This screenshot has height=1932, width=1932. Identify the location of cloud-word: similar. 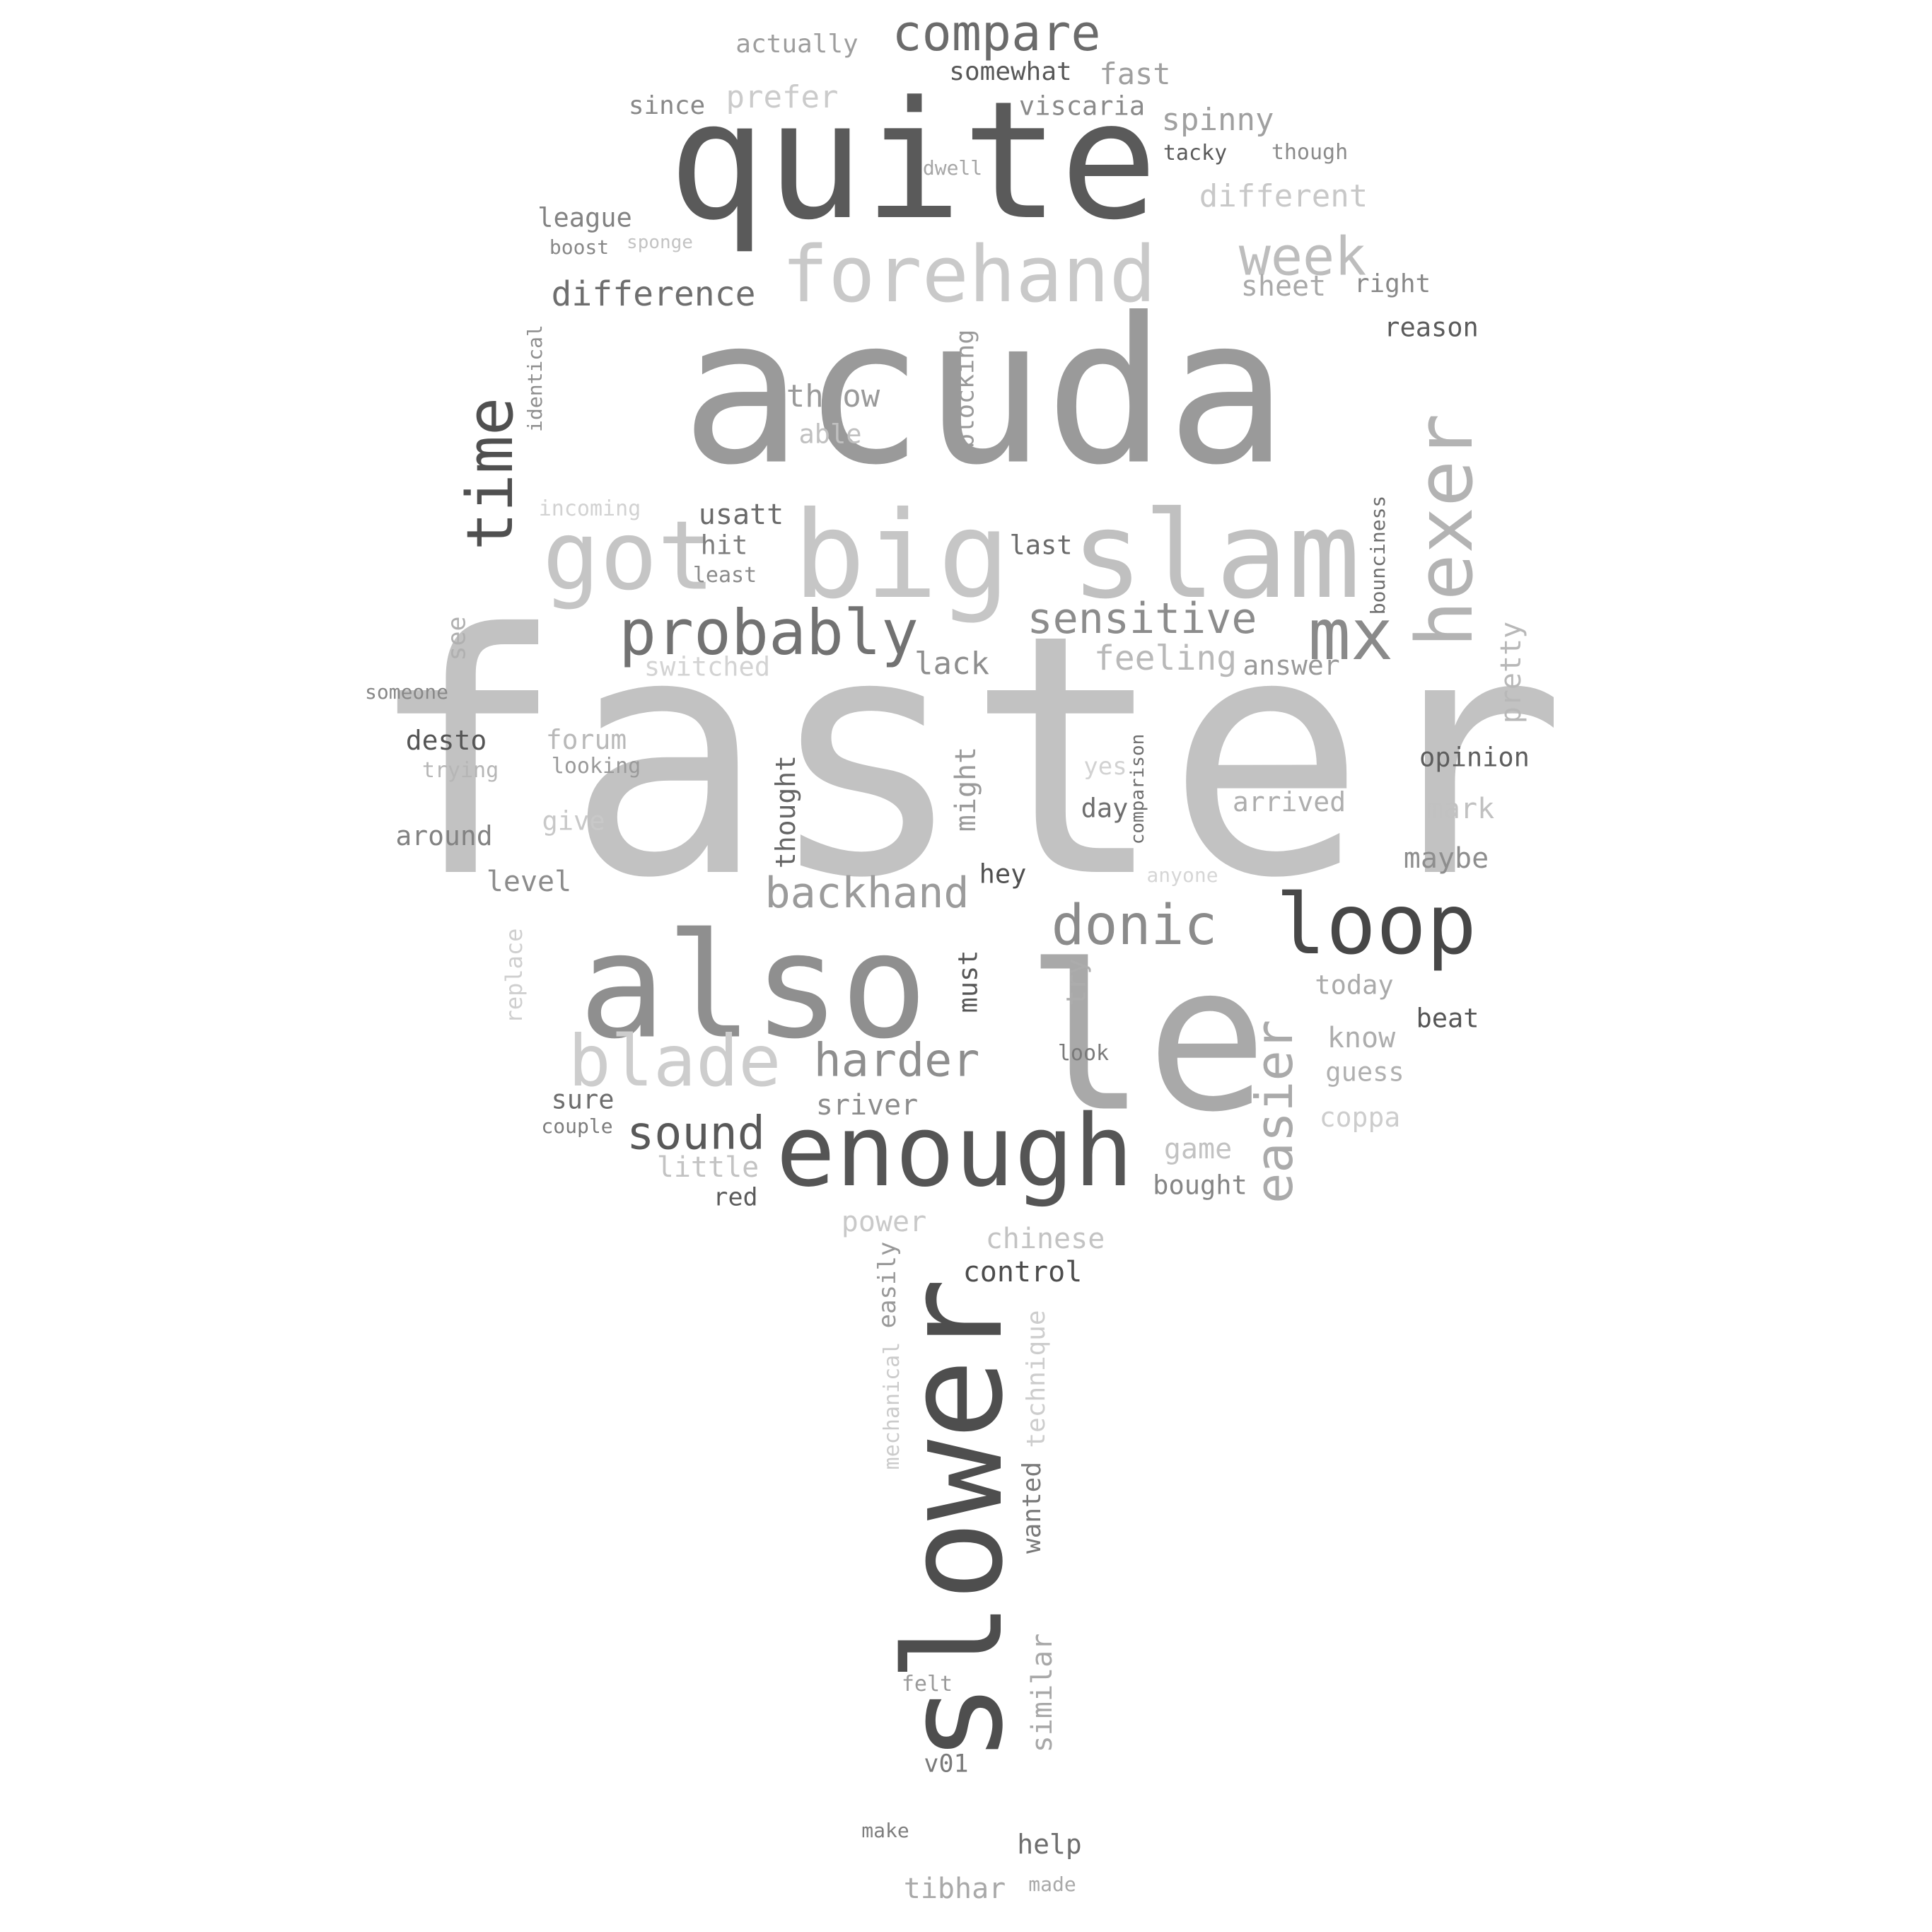
(1042, 1693).